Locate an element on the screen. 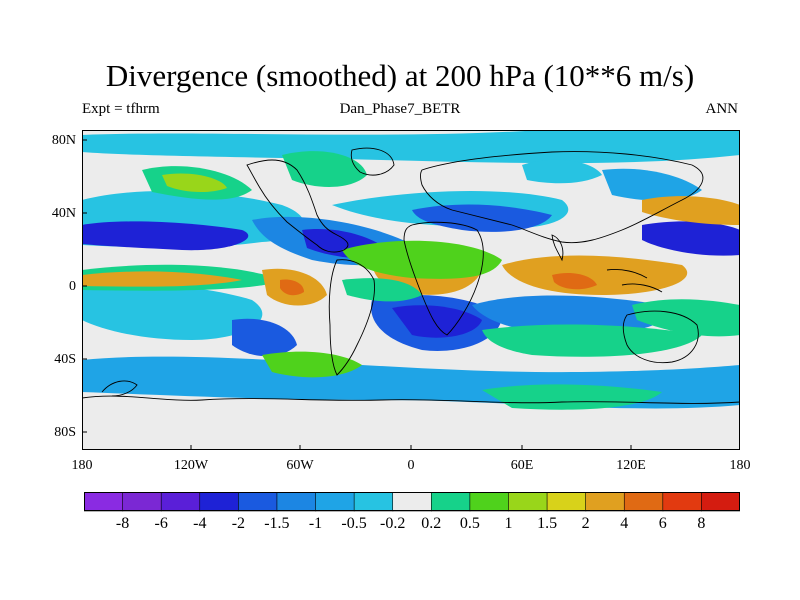  coastline-greenland is located at coordinates (372, 161).